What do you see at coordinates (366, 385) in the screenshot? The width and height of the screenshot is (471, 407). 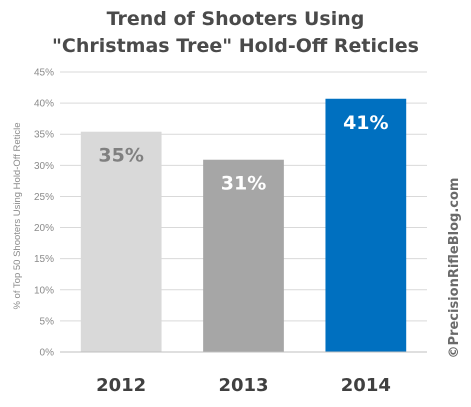 I see `x-category-label: 2014` at bounding box center [366, 385].